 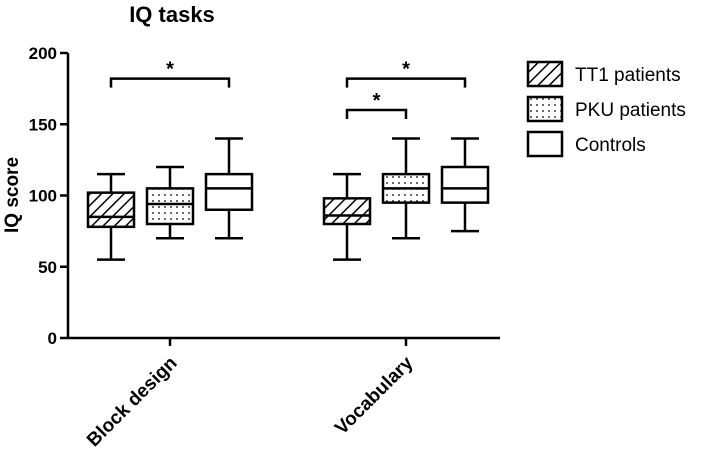 What do you see at coordinates (43, 53) in the screenshot?
I see `y-tick-label: 200` at bounding box center [43, 53].